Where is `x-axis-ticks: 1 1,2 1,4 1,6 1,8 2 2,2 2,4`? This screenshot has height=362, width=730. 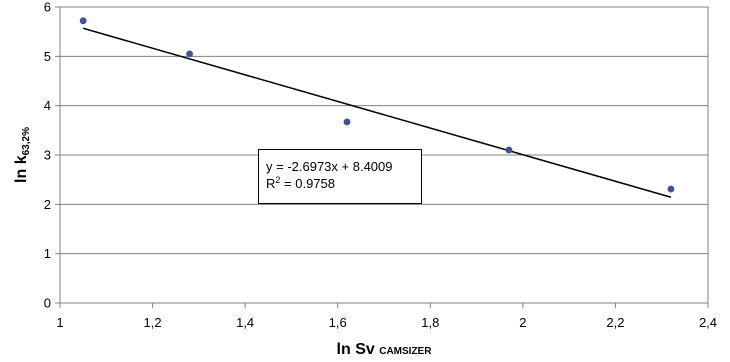
x-axis-ticks: 1 1,2 1,4 1,6 1,8 2 2,2 2,4 is located at coordinates (386, 316).